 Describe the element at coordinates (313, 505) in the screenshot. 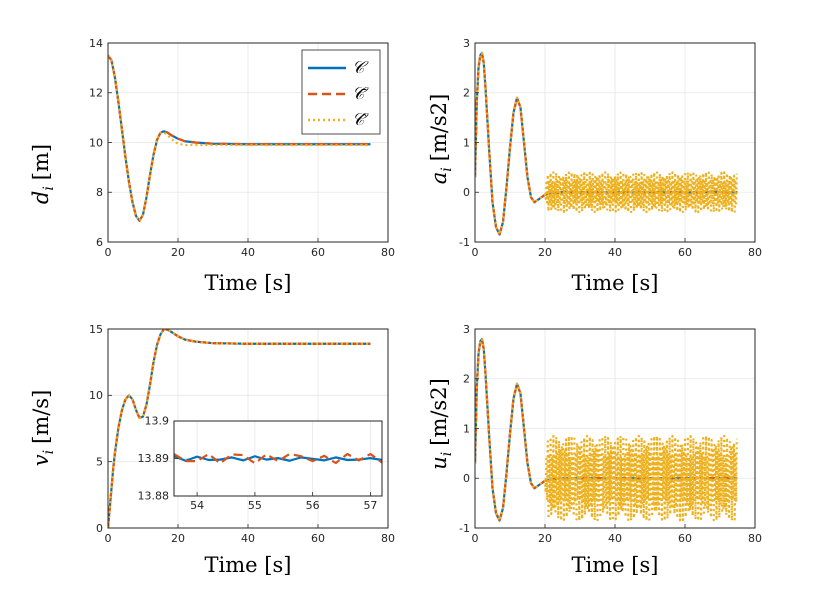

I see `x-tick-label: 56` at that location.